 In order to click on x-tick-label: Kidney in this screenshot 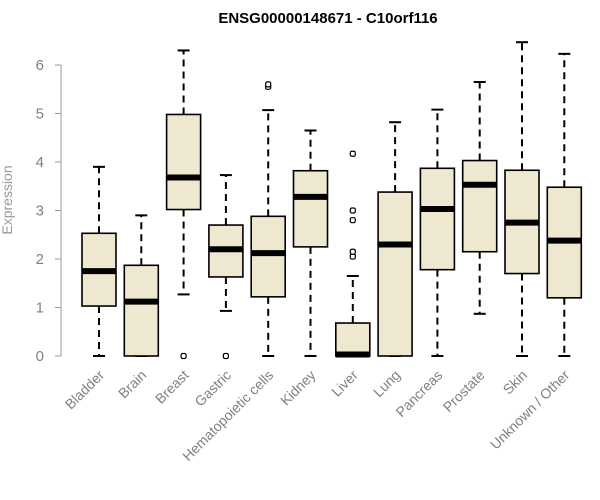, I will do `click(298, 388)`.